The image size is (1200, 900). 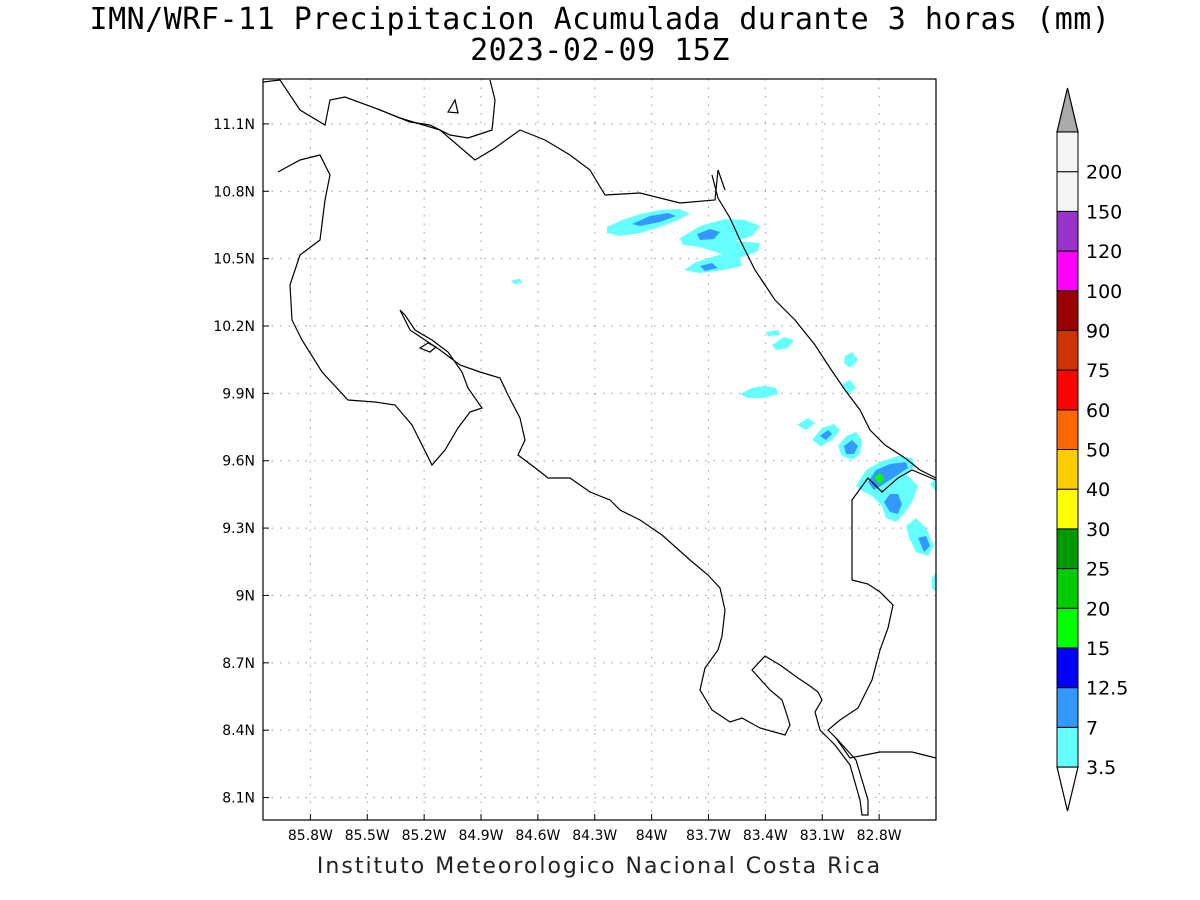 What do you see at coordinates (1098, 331) in the screenshot?
I see `colorbar-label: 90` at bounding box center [1098, 331].